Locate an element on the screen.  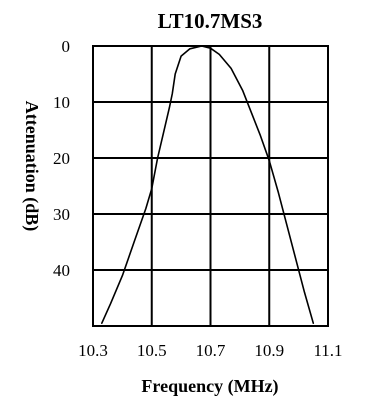
x-axis-title: Frequency (MHz) is located at coordinates (209, 386).